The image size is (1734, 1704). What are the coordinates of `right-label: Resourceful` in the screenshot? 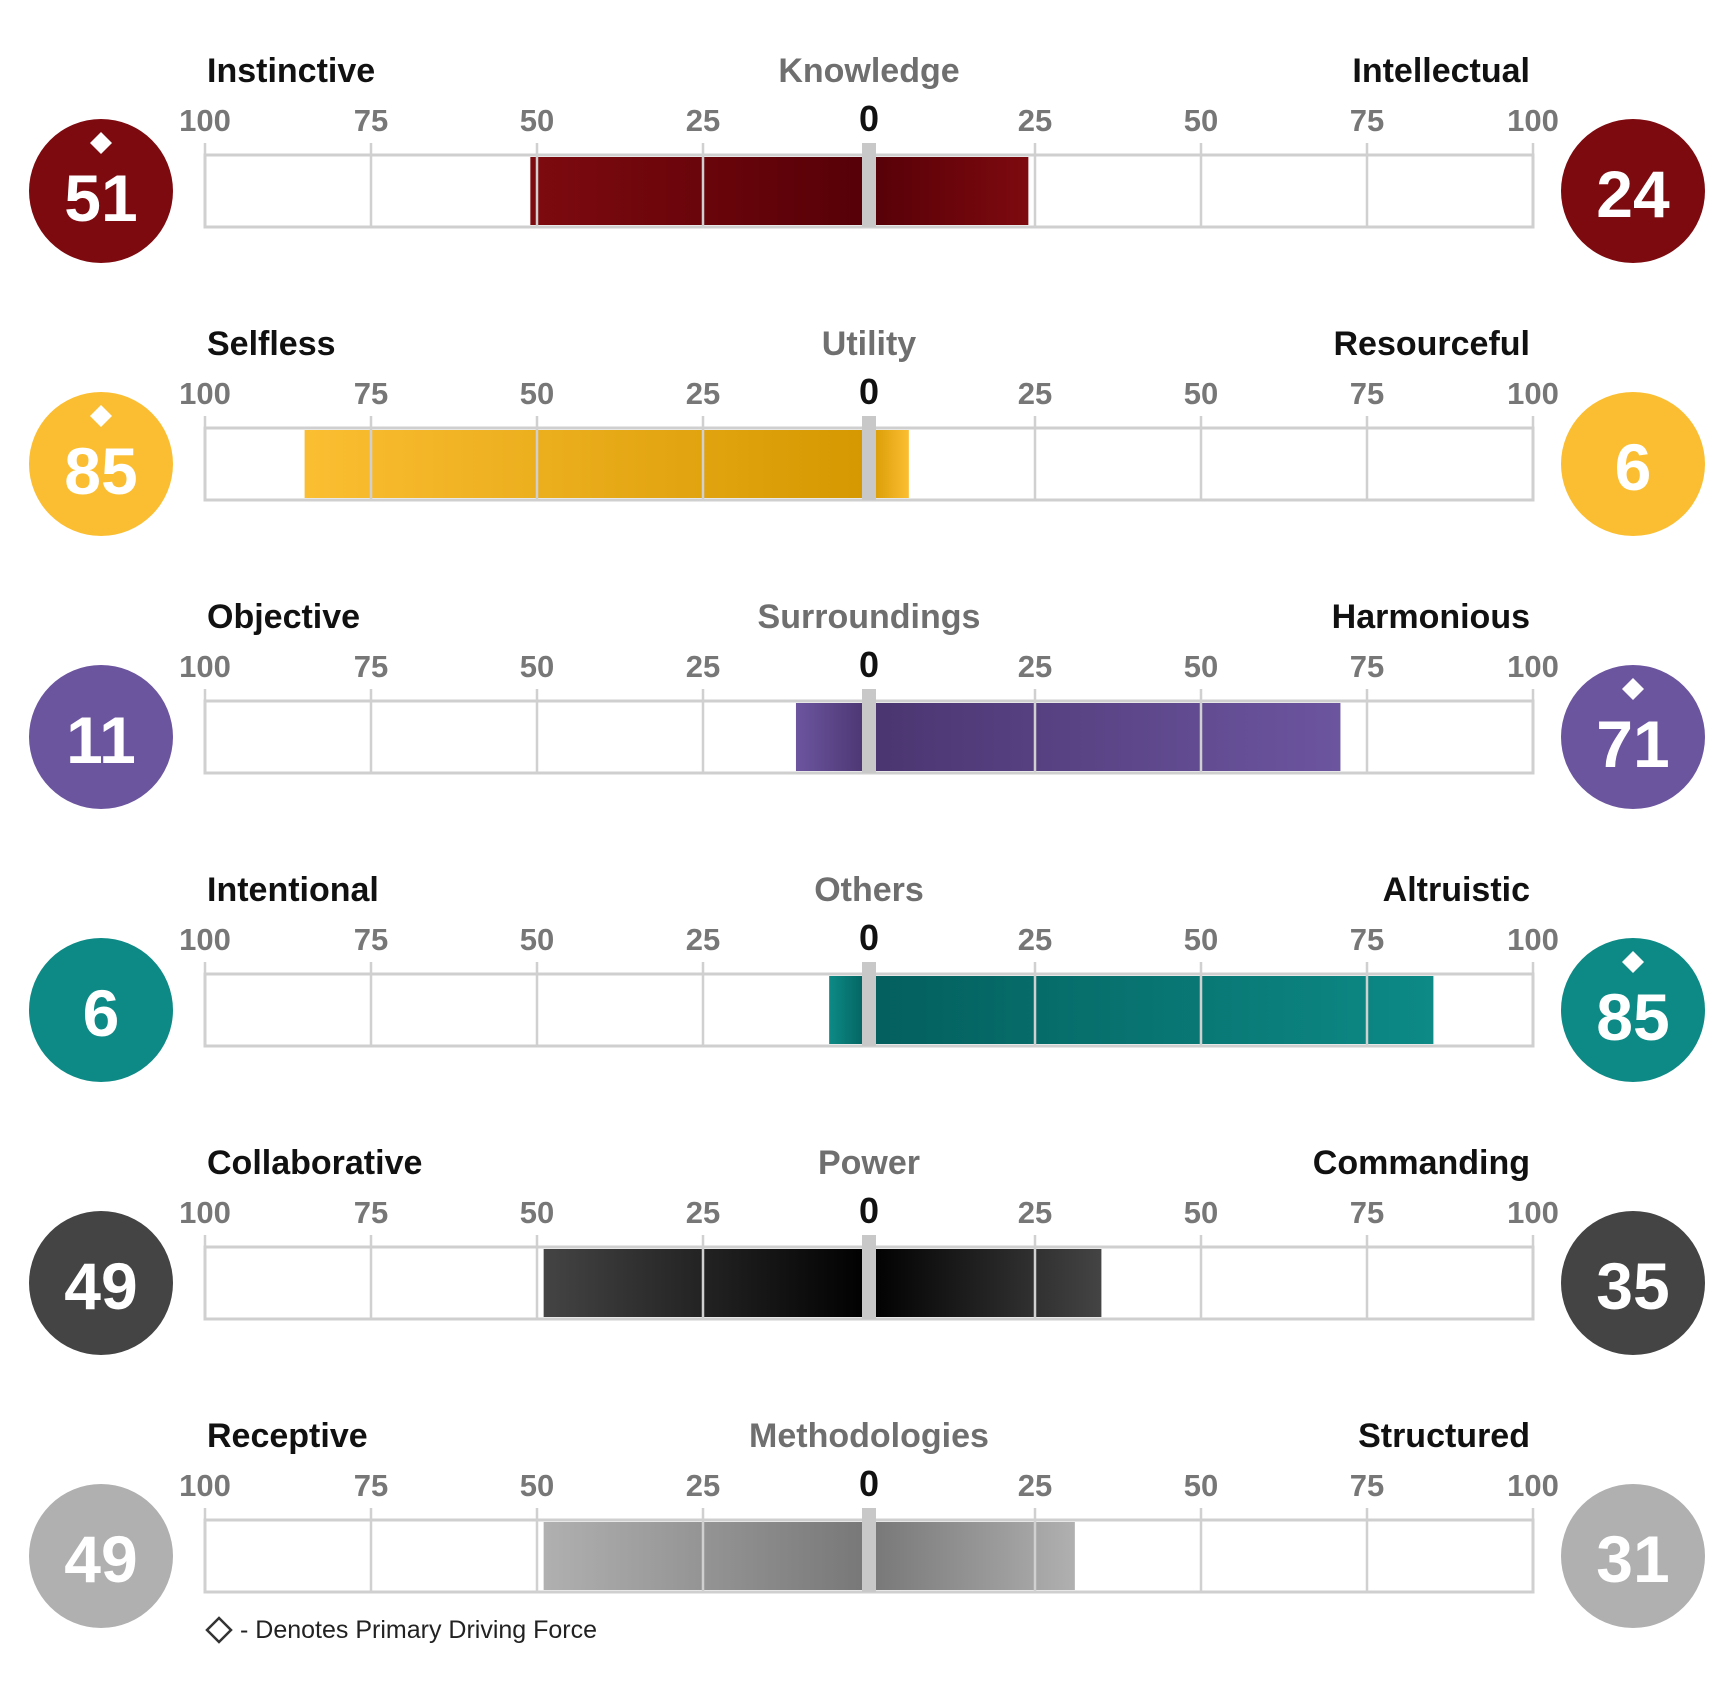 It's located at (1432, 344).